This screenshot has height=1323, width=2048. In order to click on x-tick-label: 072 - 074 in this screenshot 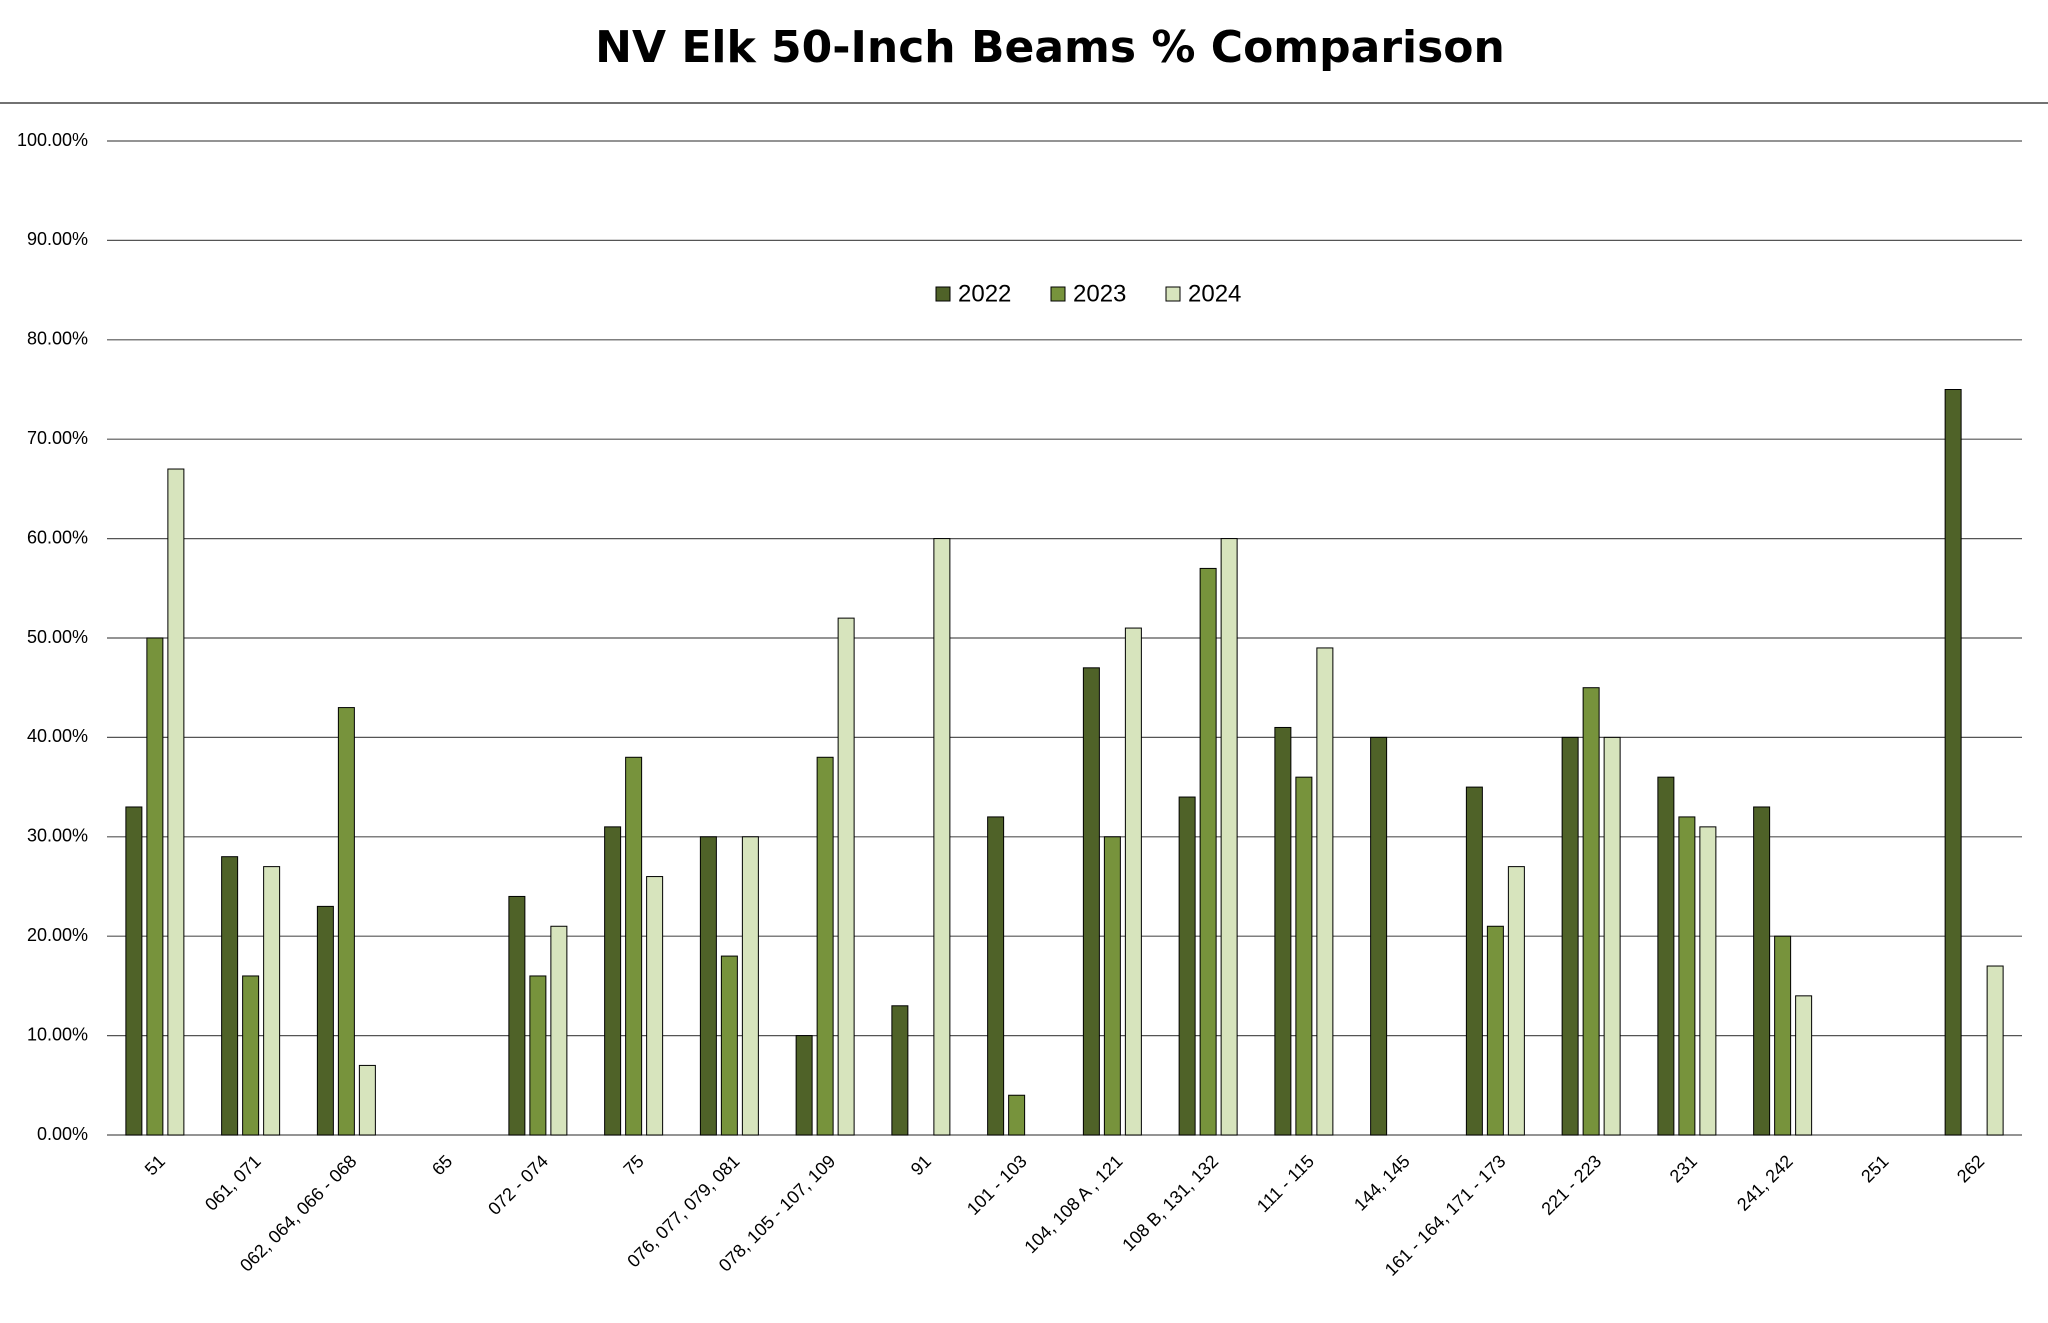, I will do `click(518, 1185)`.